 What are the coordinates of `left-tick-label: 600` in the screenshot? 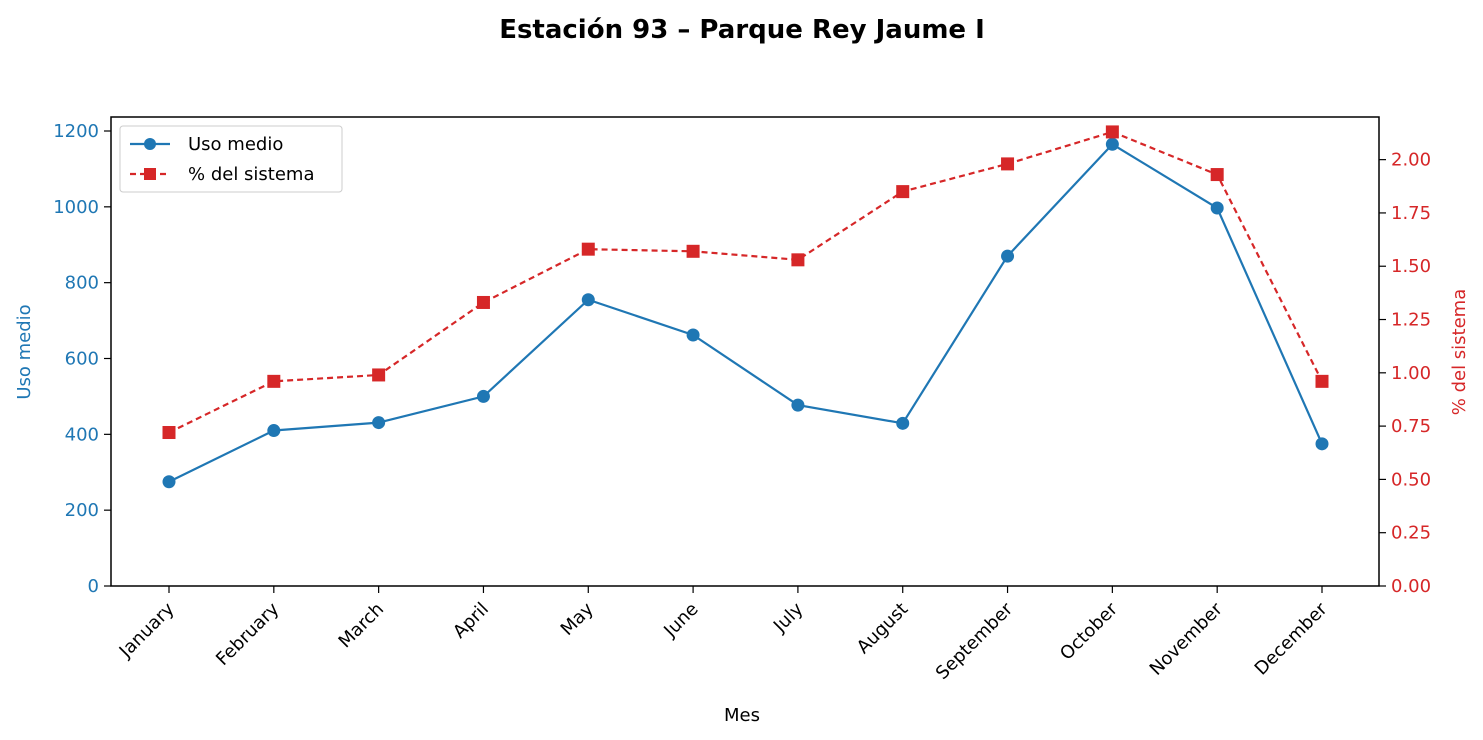 It's located at (82, 359).